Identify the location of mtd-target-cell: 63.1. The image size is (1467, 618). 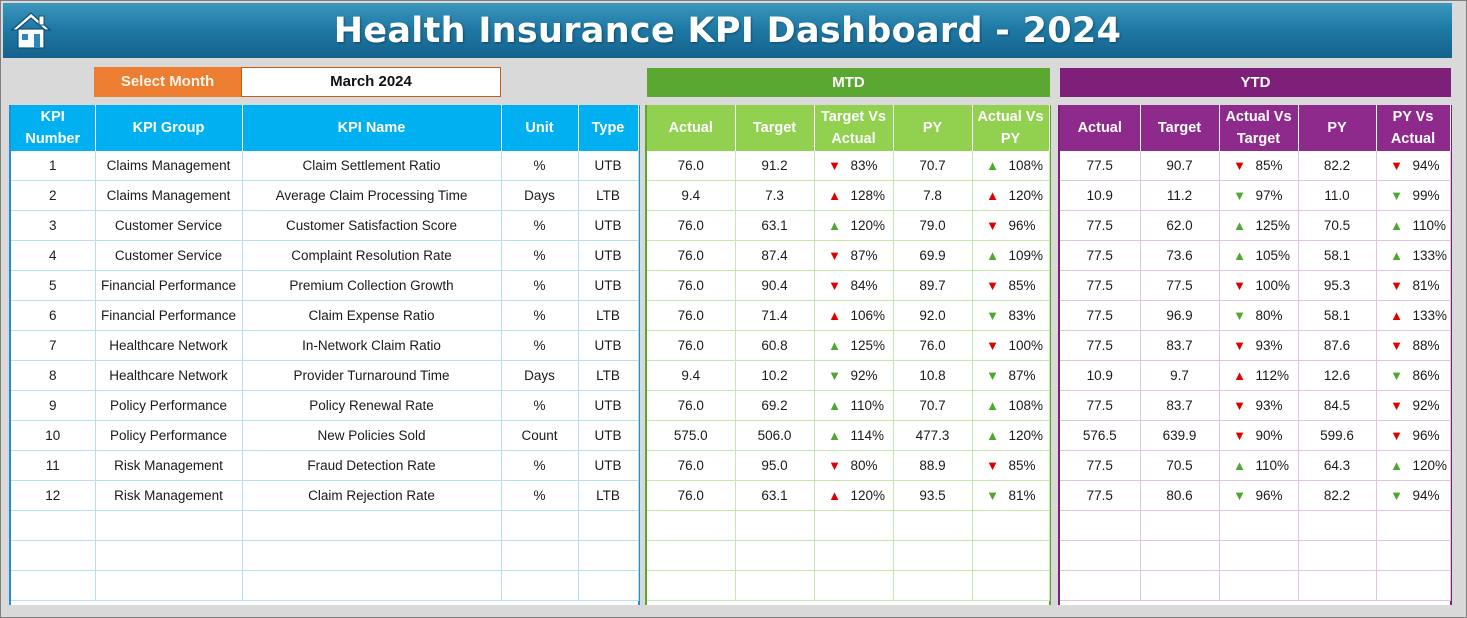
(775, 225).